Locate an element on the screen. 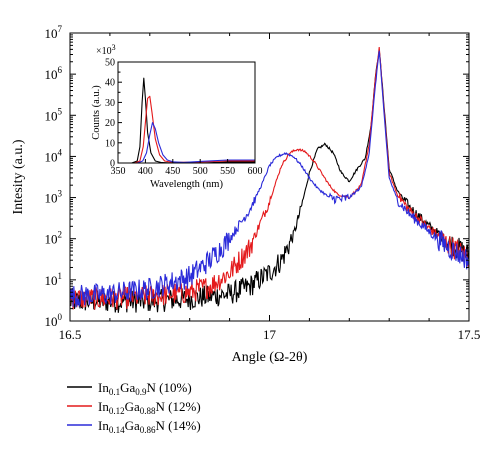 The height and width of the screenshot is (463, 500). inset-y-tick-label: 50 is located at coordinates (110, 63).